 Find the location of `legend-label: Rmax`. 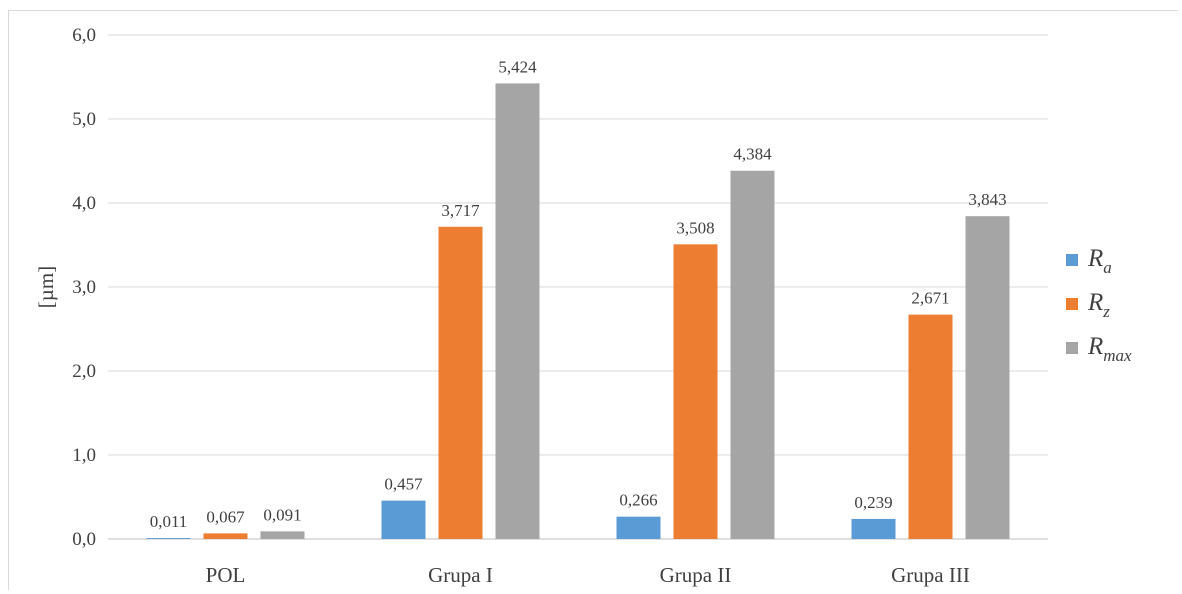

legend-label: Rmax is located at coordinates (1109, 349).